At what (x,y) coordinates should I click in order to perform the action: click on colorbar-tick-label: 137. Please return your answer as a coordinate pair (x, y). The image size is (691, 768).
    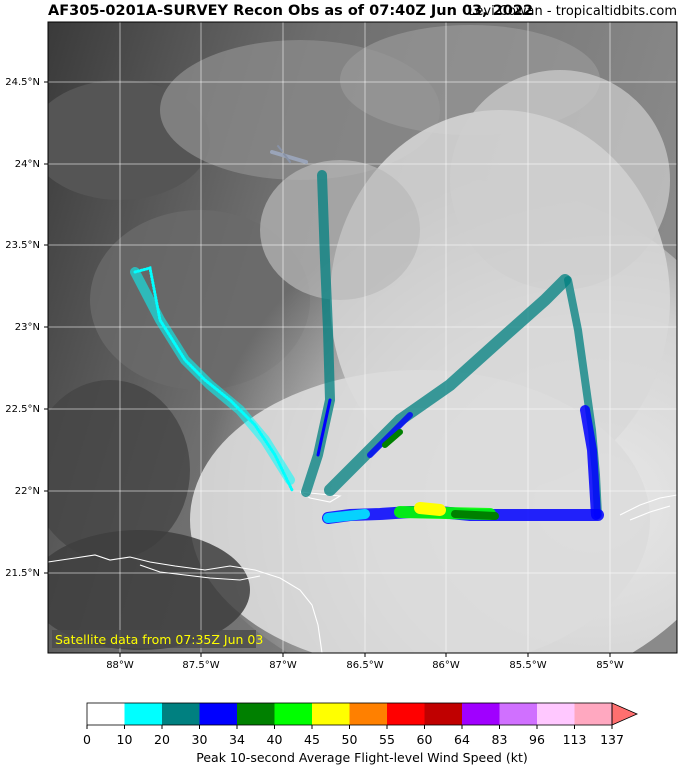
    Looking at the image, I should click on (612, 739).